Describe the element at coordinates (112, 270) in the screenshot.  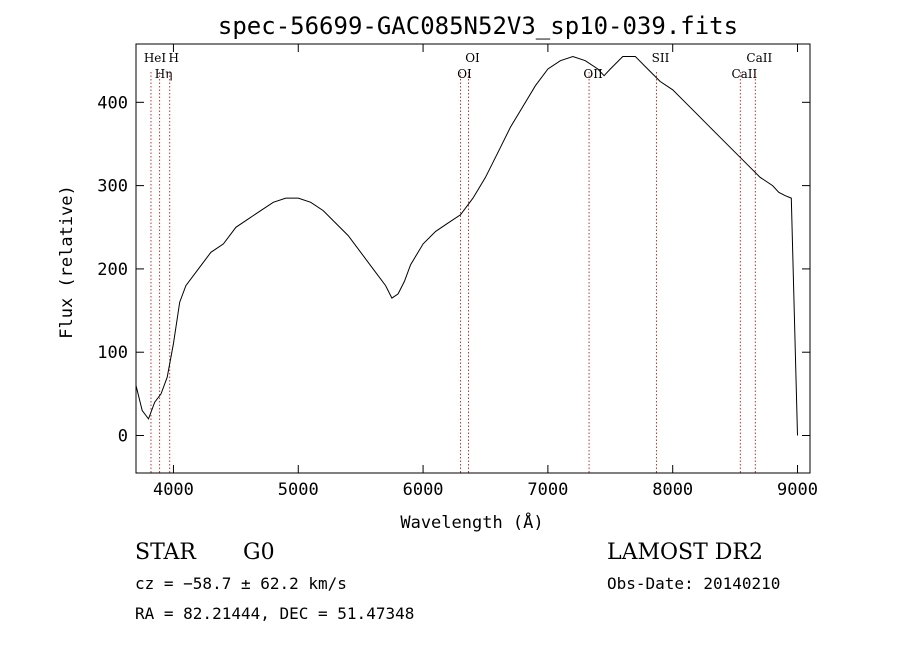
I see `y-tick-label-2: 200` at that location.